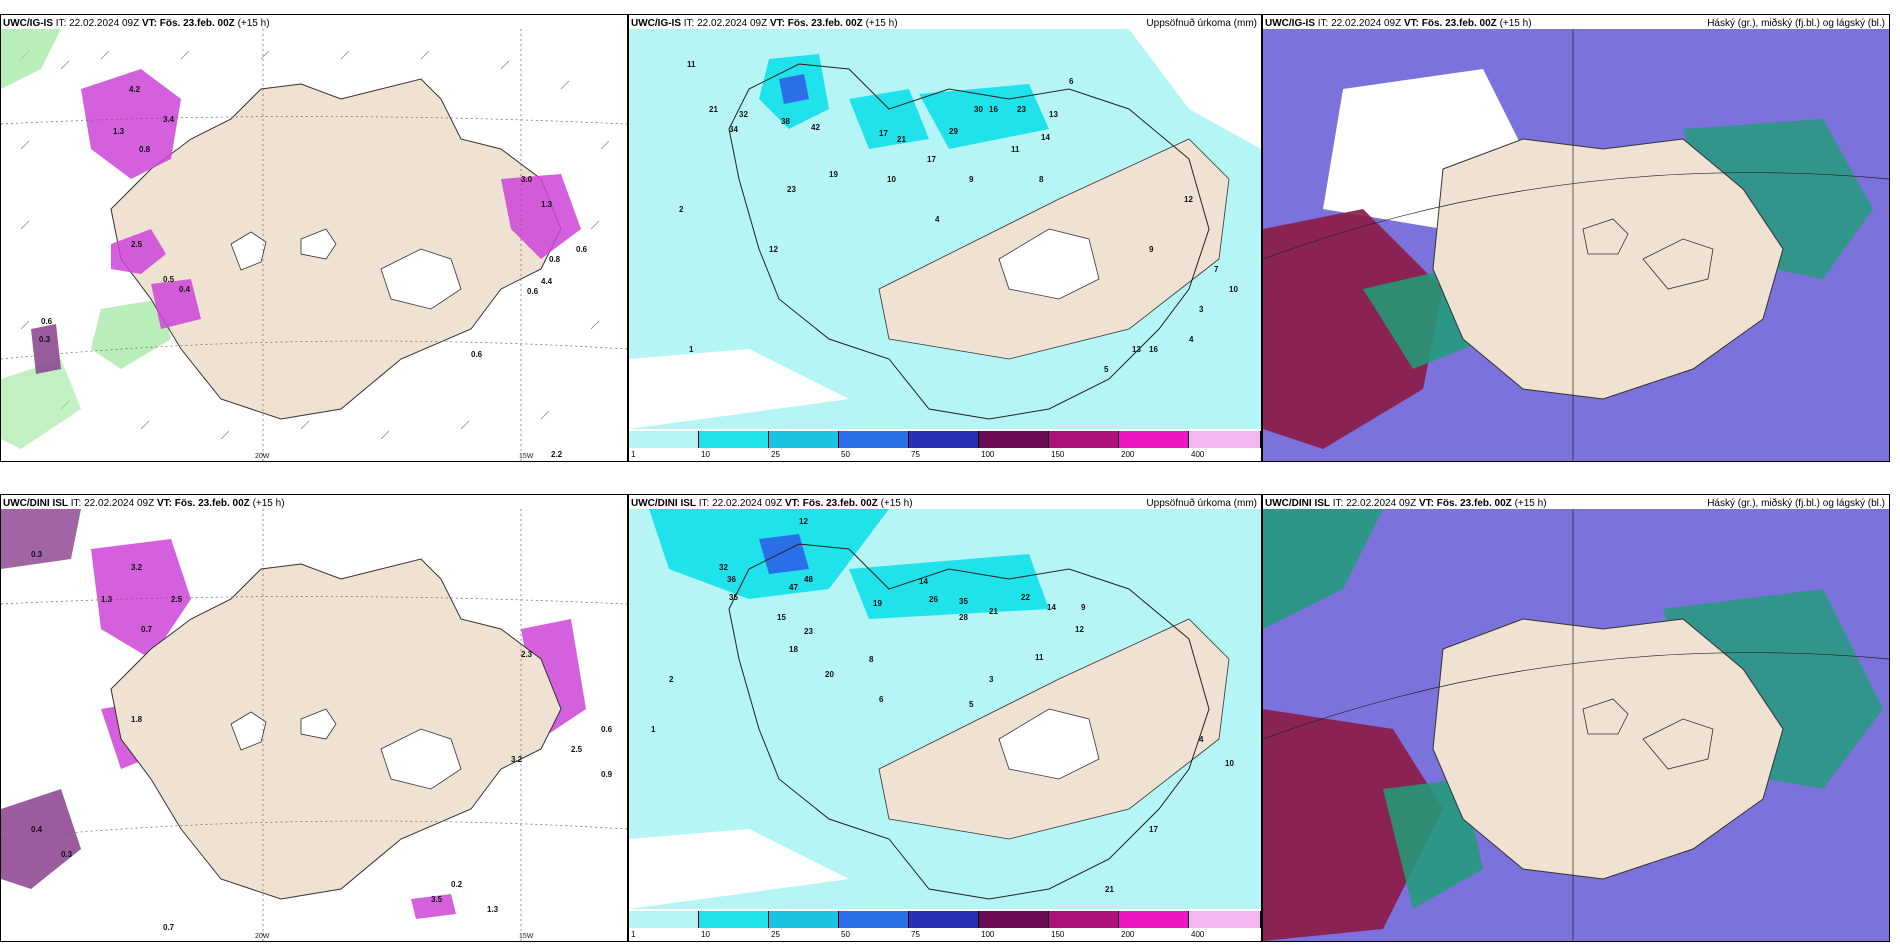 This screenshot has height=950, width=1900. What do you see at coordinates (457, 884) in the screenshot?
I see `precip-label: 0.2` at bounding box center [457, 884].